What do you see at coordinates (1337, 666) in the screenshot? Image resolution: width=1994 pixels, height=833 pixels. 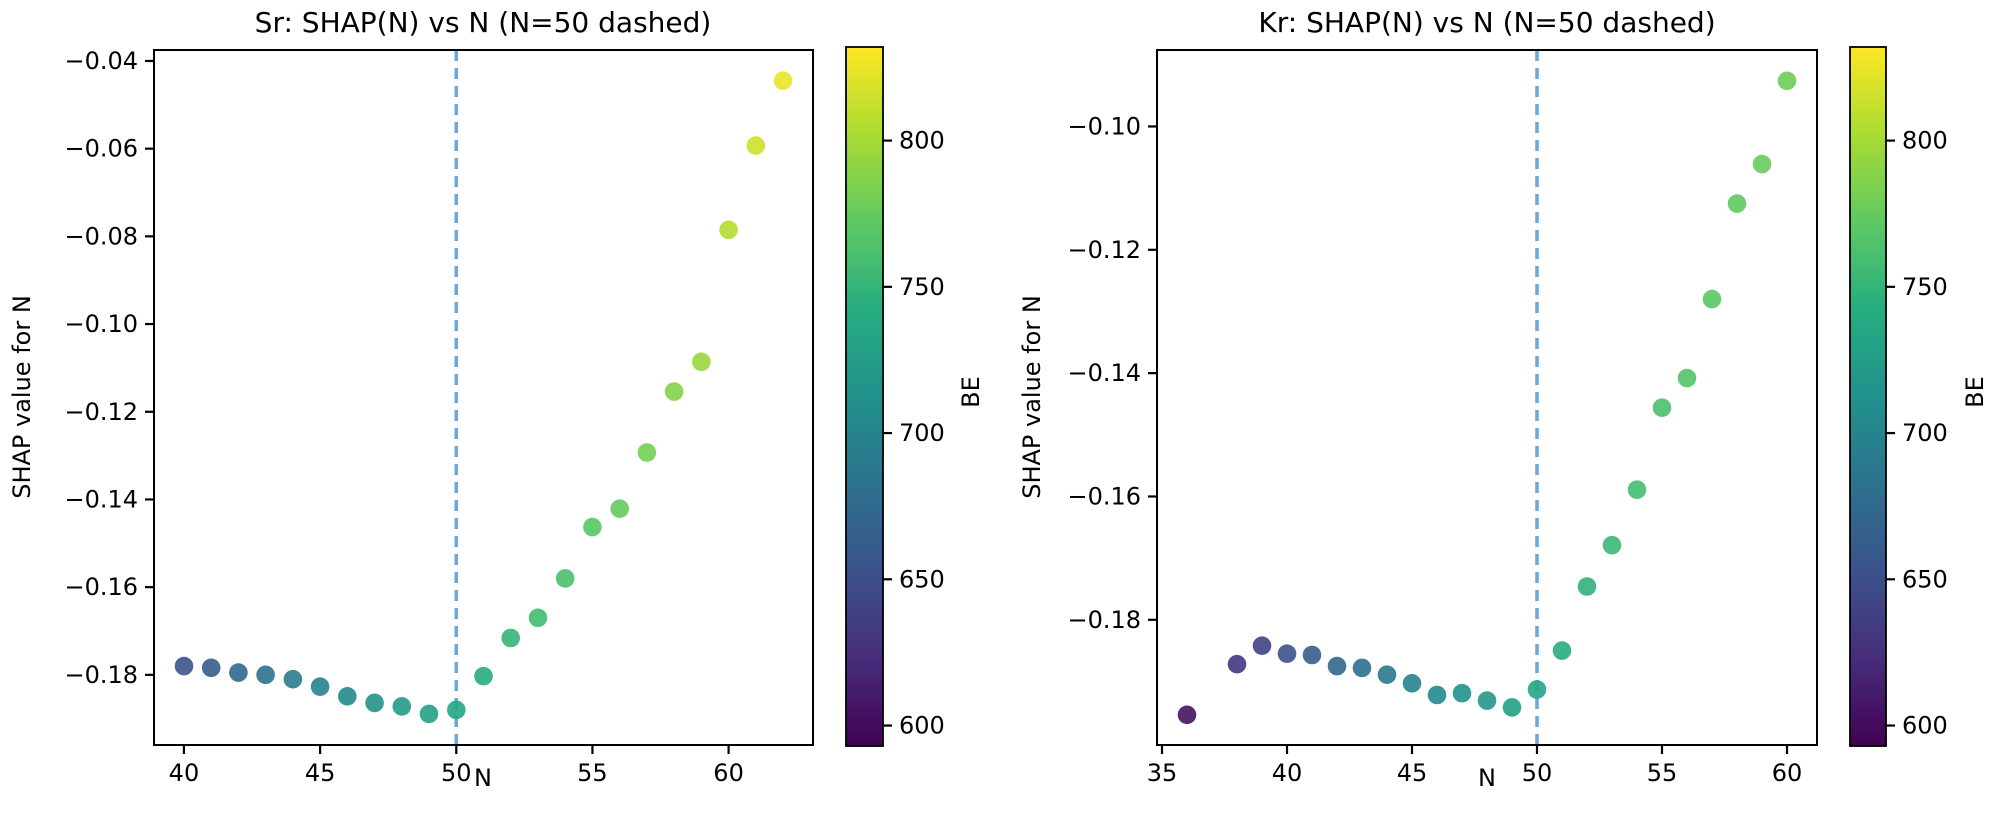 I see `kr-point-N42` at bounding box center [1337, 666].